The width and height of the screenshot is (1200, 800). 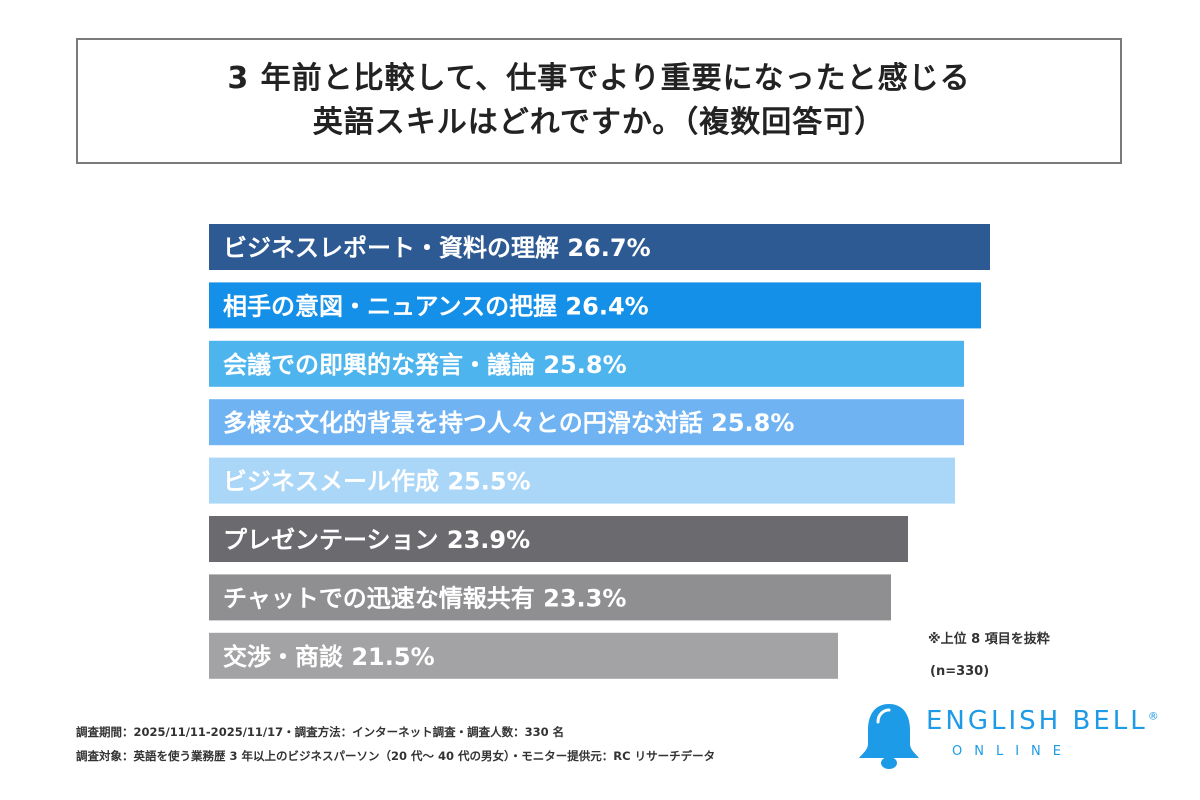 I want to click on bar-label-7: チャットでの迅速な情報共有 23.3%, so click(x=424, y=598).